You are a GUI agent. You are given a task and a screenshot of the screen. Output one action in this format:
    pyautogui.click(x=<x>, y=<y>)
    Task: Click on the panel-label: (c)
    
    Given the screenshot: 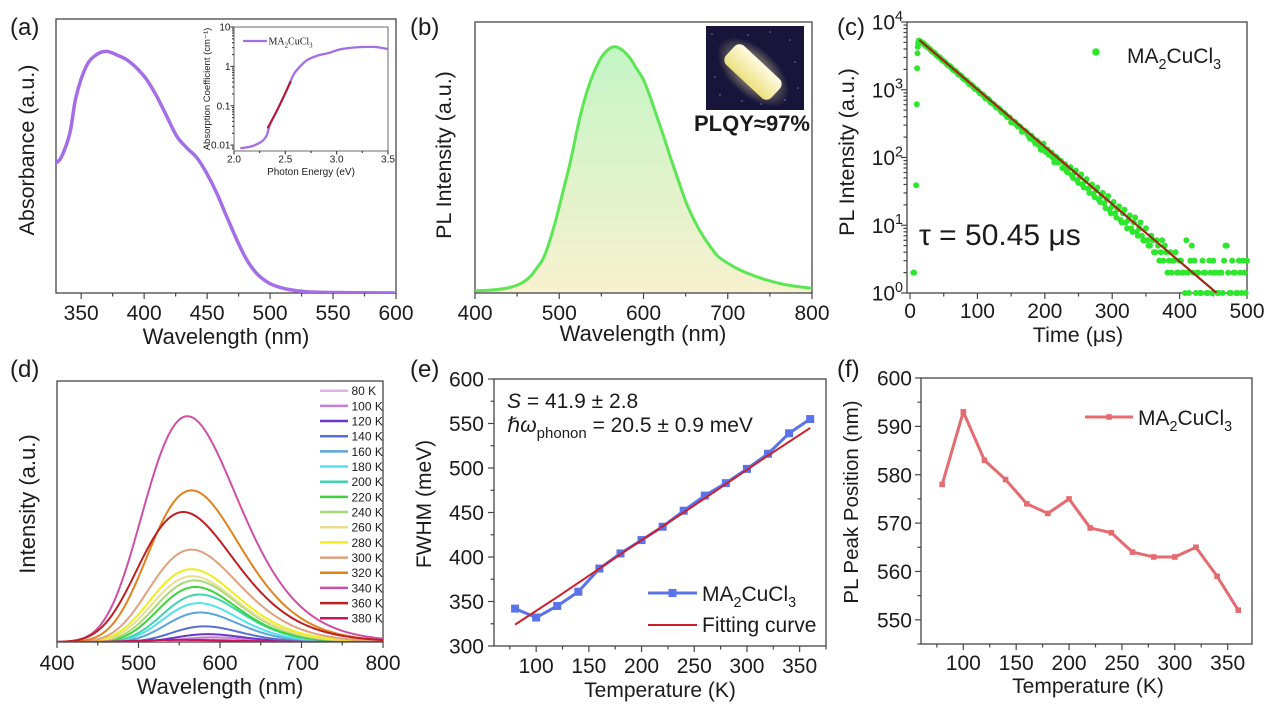 What is the action you would take?
    pyautogui.click(x=851, y=27)
    